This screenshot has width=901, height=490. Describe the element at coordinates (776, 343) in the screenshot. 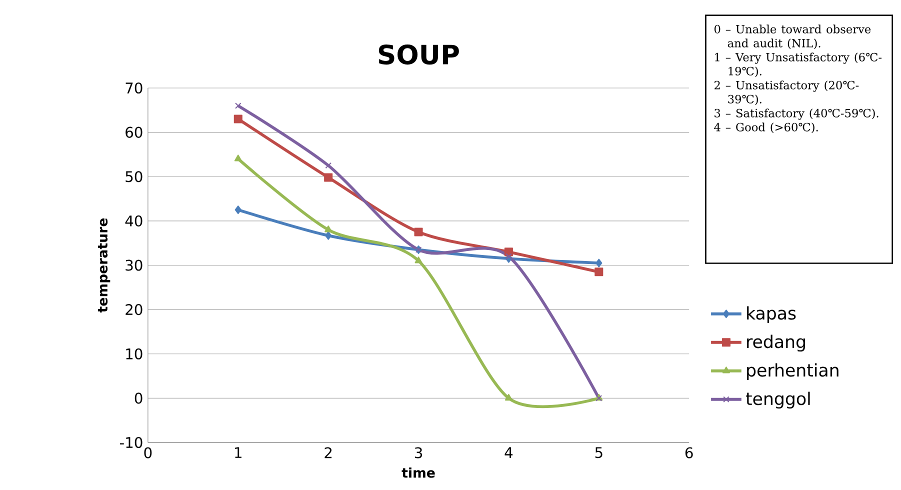

I see `legend-label: redang` at that location.